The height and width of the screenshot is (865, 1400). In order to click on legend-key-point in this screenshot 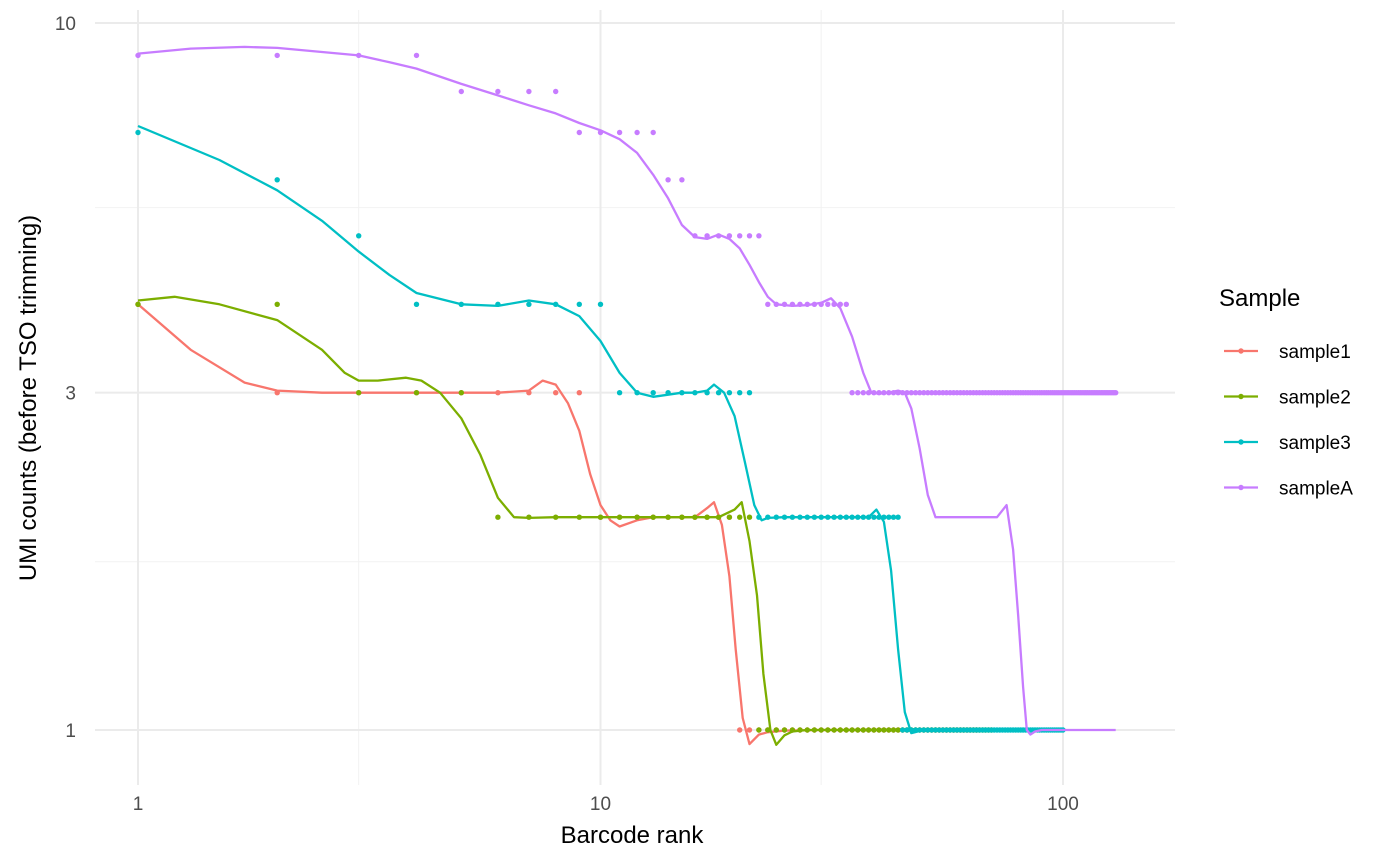, I will do `click(1241, 442)`.